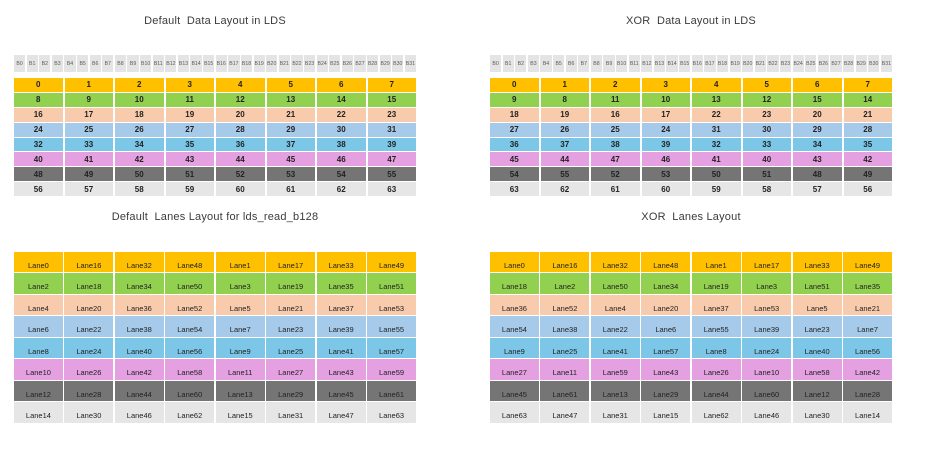  What do you see at coordinates (341, 305) in the screenshot?
I see `lane-cell: Lane37` at bounding box center [341, 305].